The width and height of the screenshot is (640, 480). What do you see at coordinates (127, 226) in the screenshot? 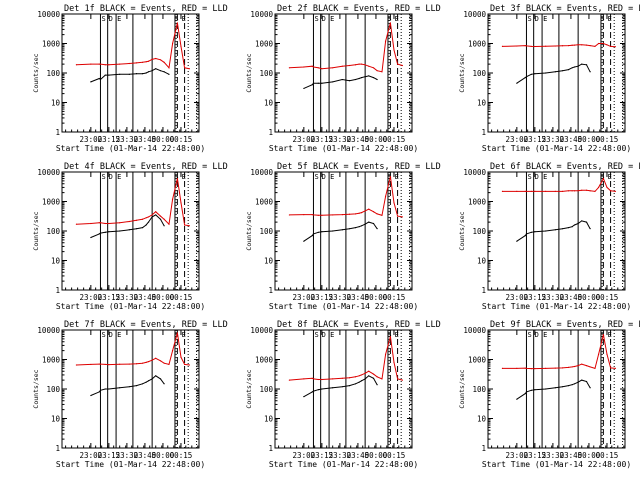
I see `series-events-line` at bounding box center [127, 226].